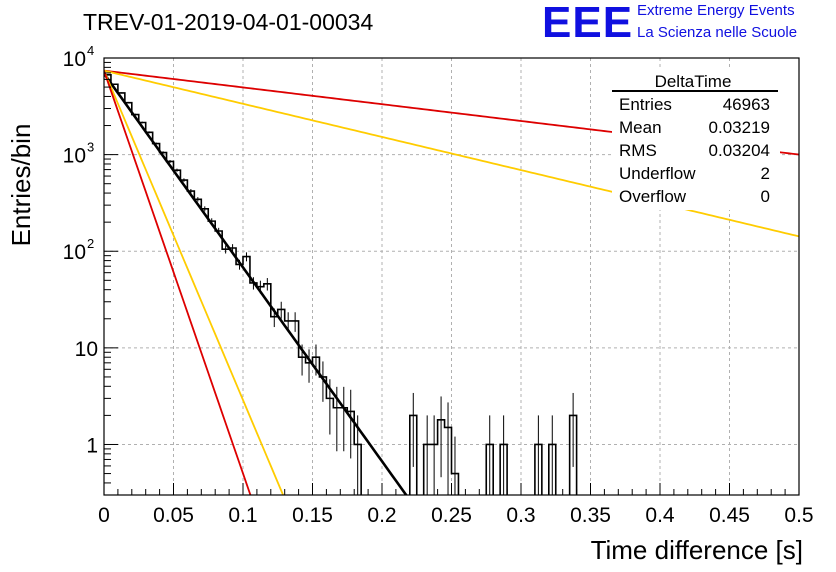 The height and width of the screenshot is (572, 836). I want to click on x-axis-ticks: 0 0.05 0.1 0.15 0.2 0.25 0.3 0.35 0.4 0.45 0.5, so click(456, 505).